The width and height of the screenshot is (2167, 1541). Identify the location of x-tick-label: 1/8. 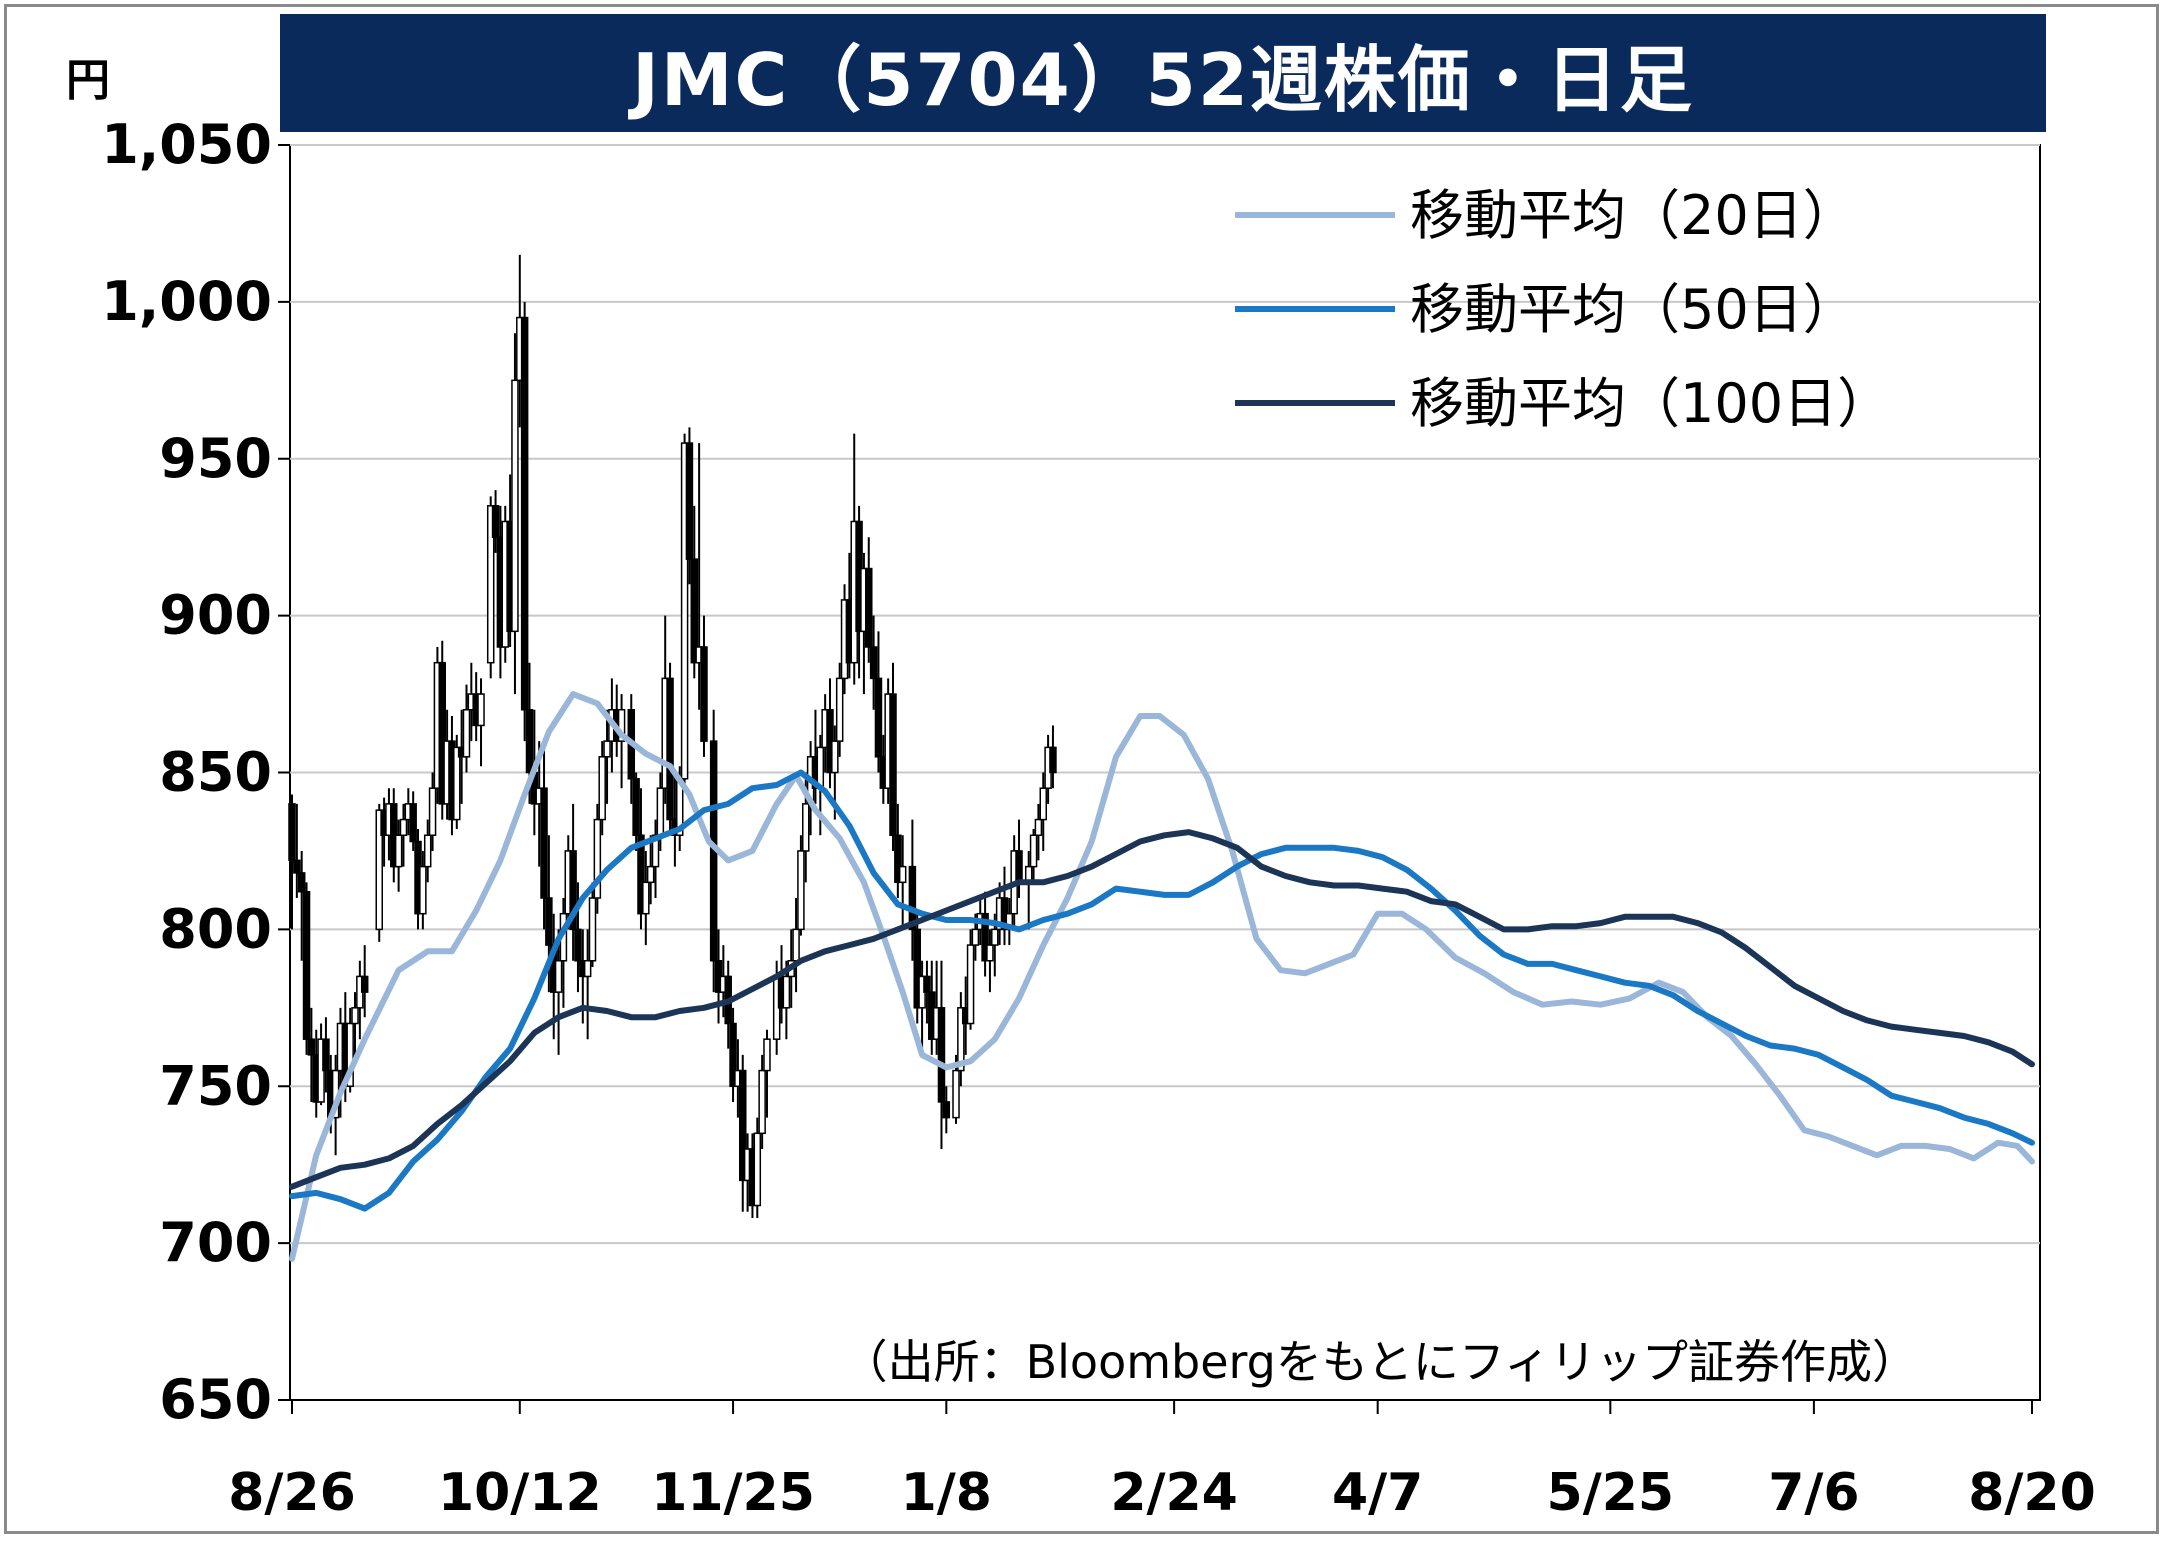
(946, 1493).